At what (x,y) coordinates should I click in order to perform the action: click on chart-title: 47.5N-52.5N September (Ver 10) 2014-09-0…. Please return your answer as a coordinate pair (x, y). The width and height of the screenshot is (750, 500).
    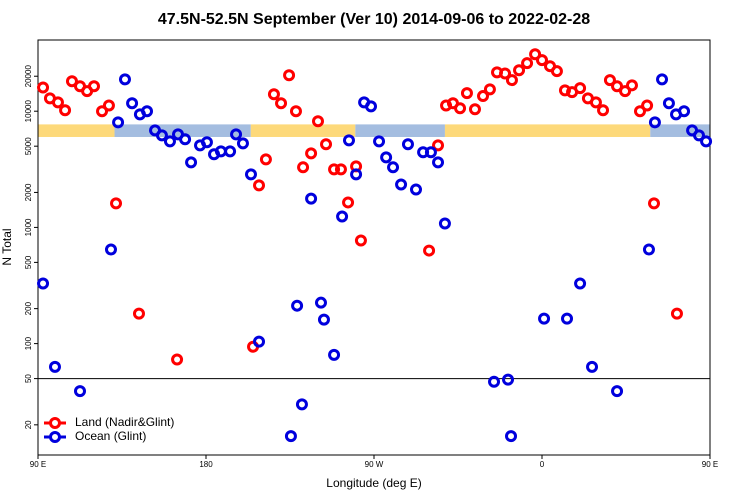
    Looking at the image, I should click on (374, 19).